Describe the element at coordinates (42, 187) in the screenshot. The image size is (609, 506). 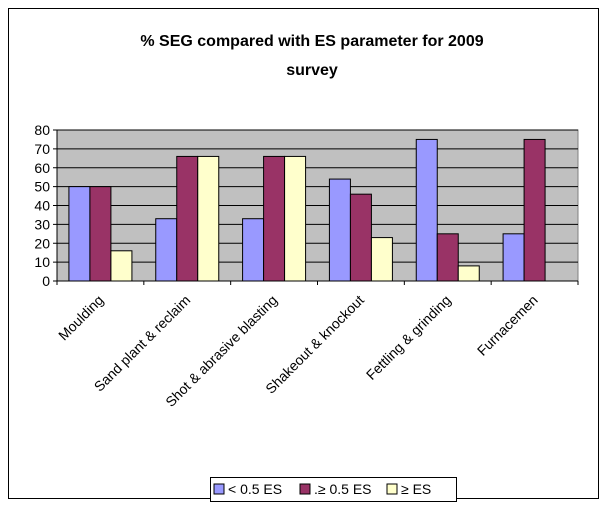
I see `y-tick-label: 50` at that location.